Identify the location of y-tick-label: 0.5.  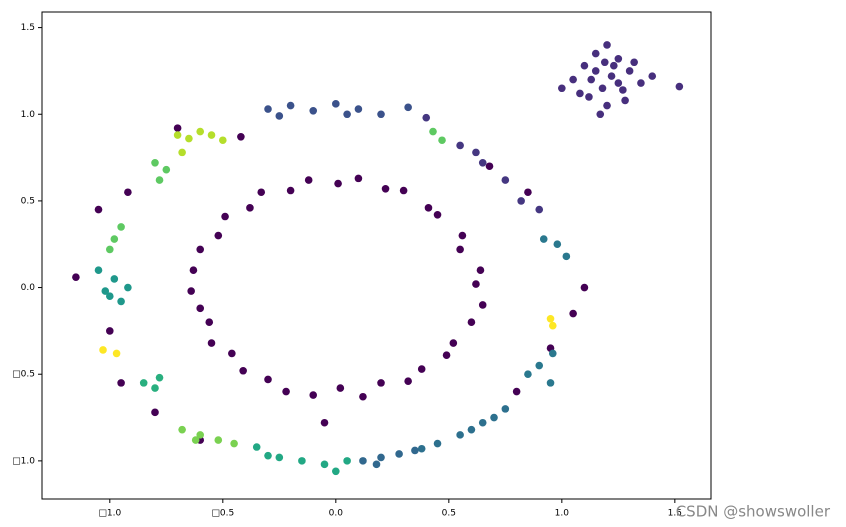
(28, 201).